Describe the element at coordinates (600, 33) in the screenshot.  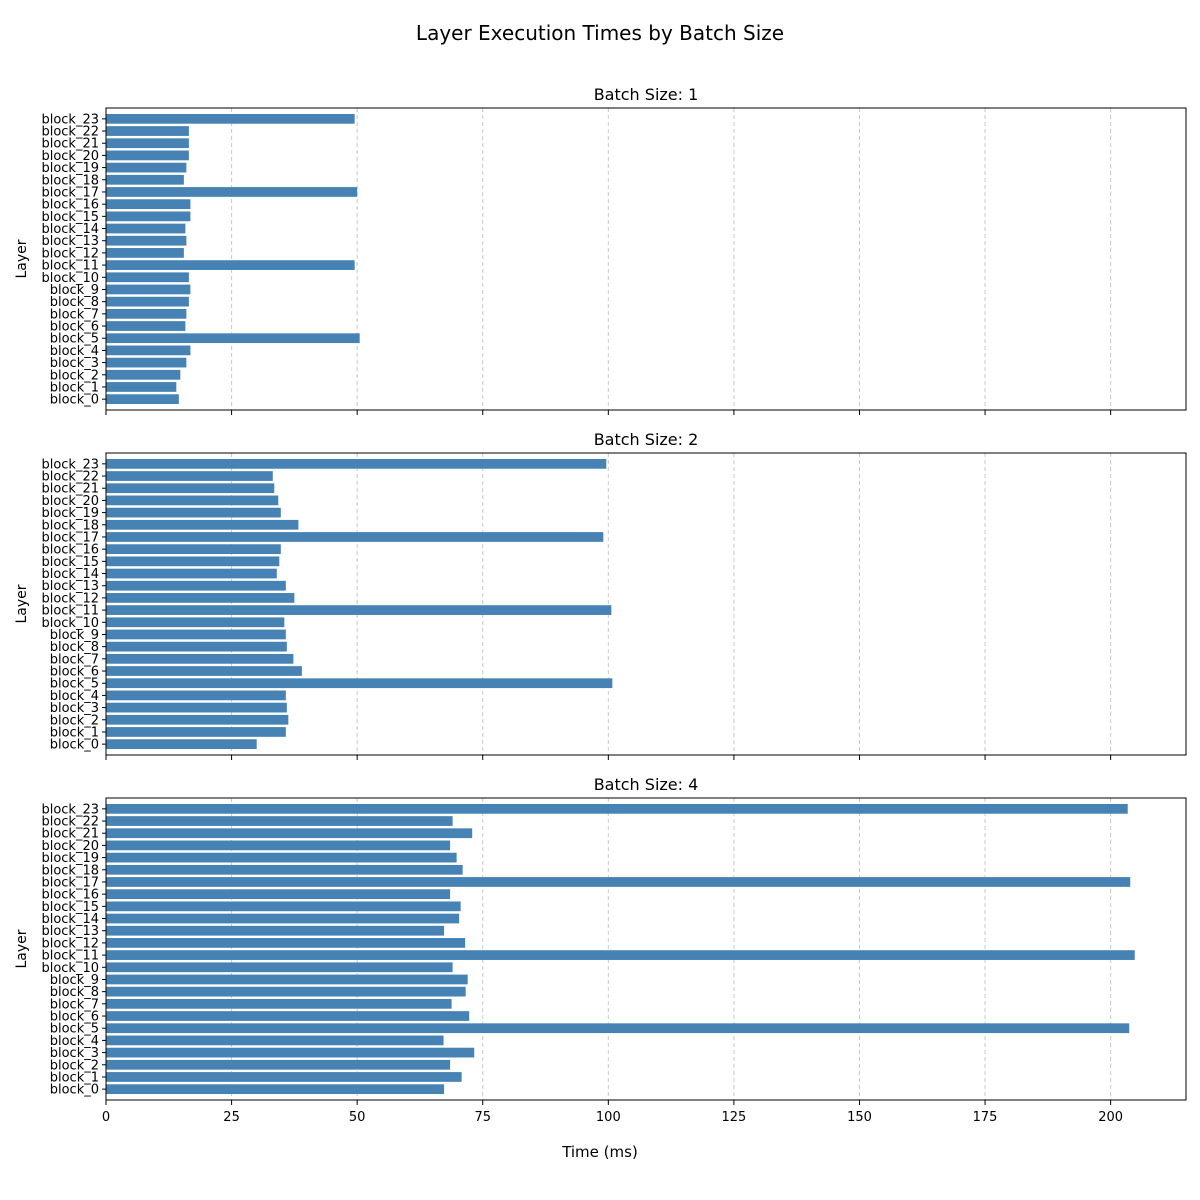
I see `figure-title: Layer Execution Times by Batch Size` at that location.